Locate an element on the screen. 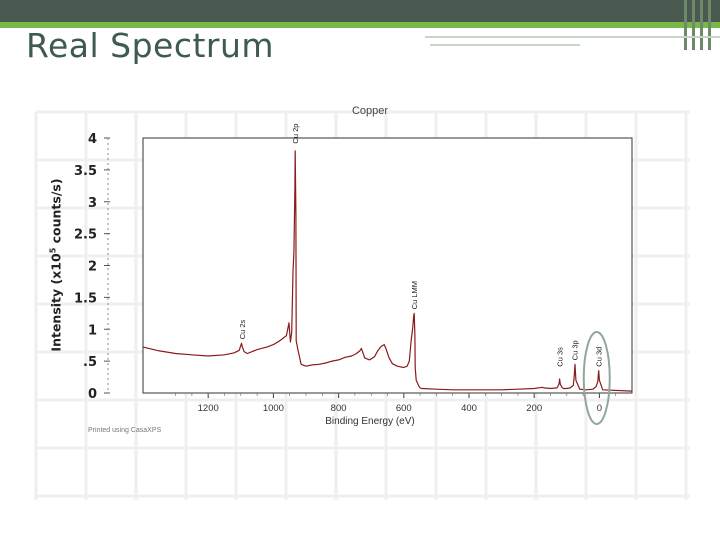 The width and height of the screenshot is (720, 540). y-tick-label: 2.5 is located at coordinates (85, 235).